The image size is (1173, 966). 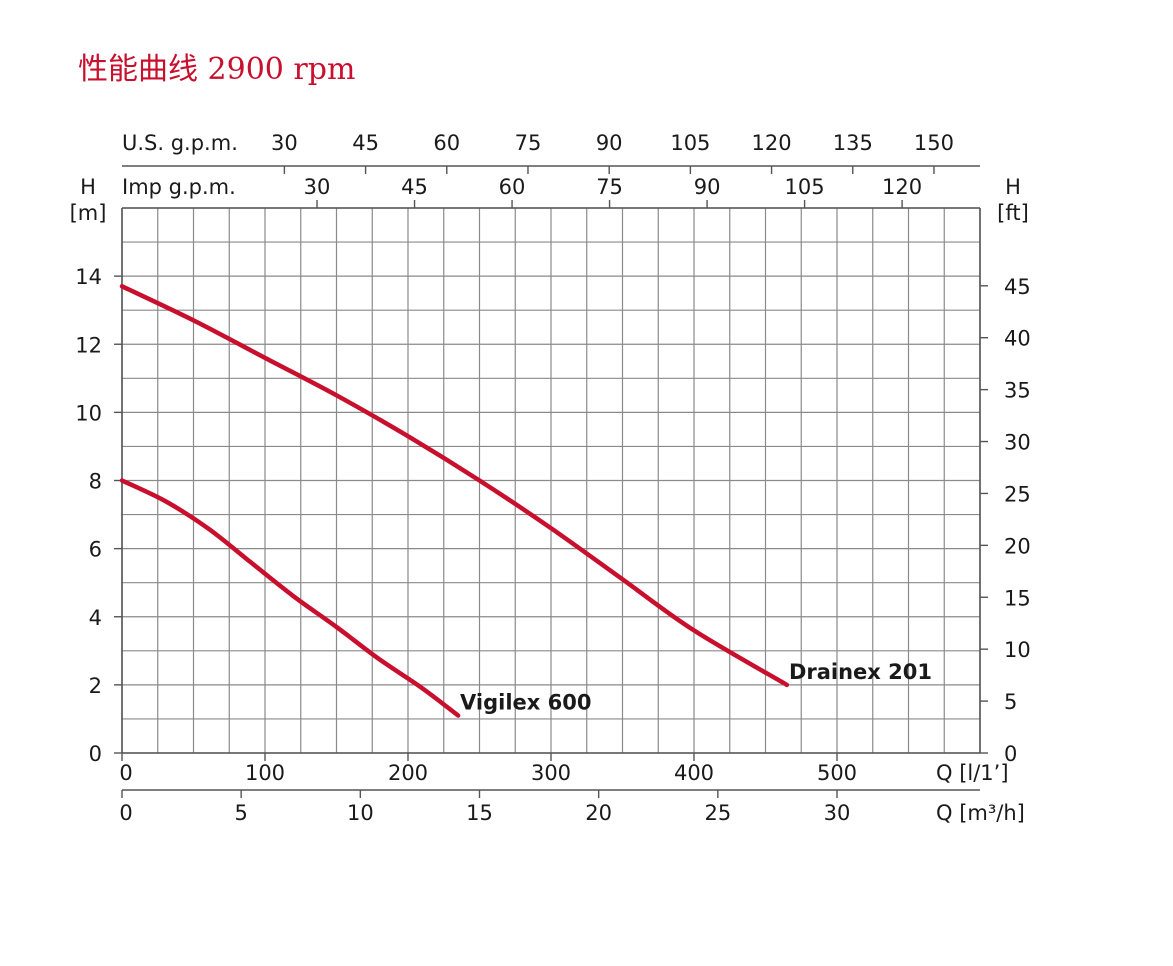 I want to click on y-left-tick-label: 4, so click(x=95, y=618).